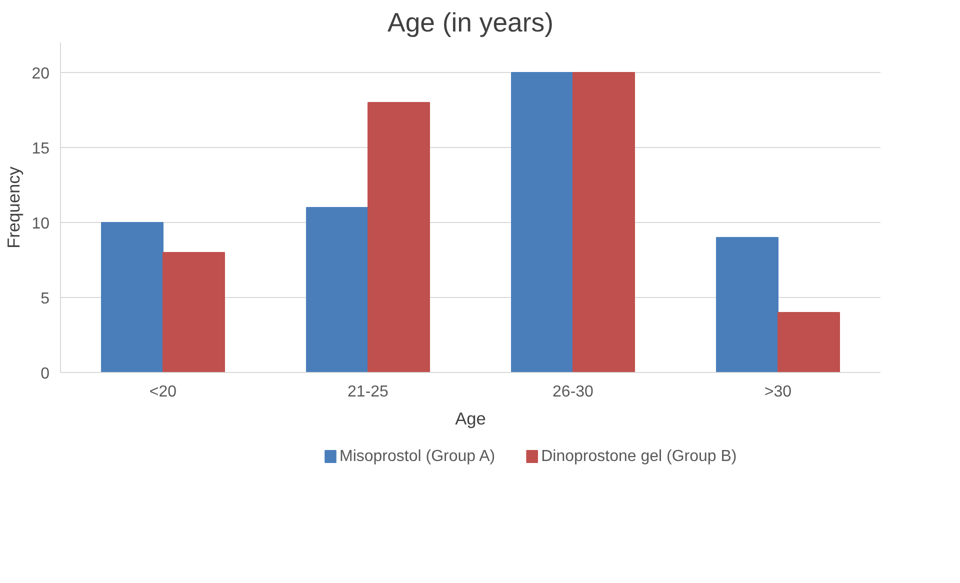 The width and height of the screenshot is (960, 583). I want to click on y-tick-label: 20, so click(41, 74).